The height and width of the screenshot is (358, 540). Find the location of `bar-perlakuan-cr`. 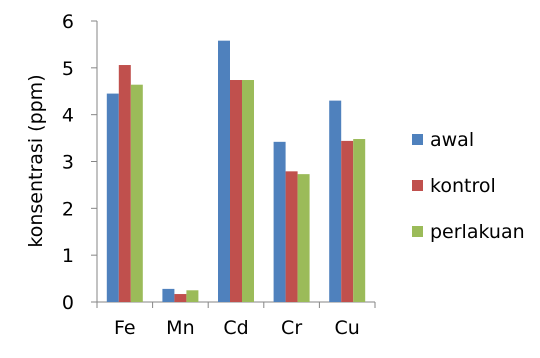

bar-perlakuan-cr is located at coordinates (303, 238).